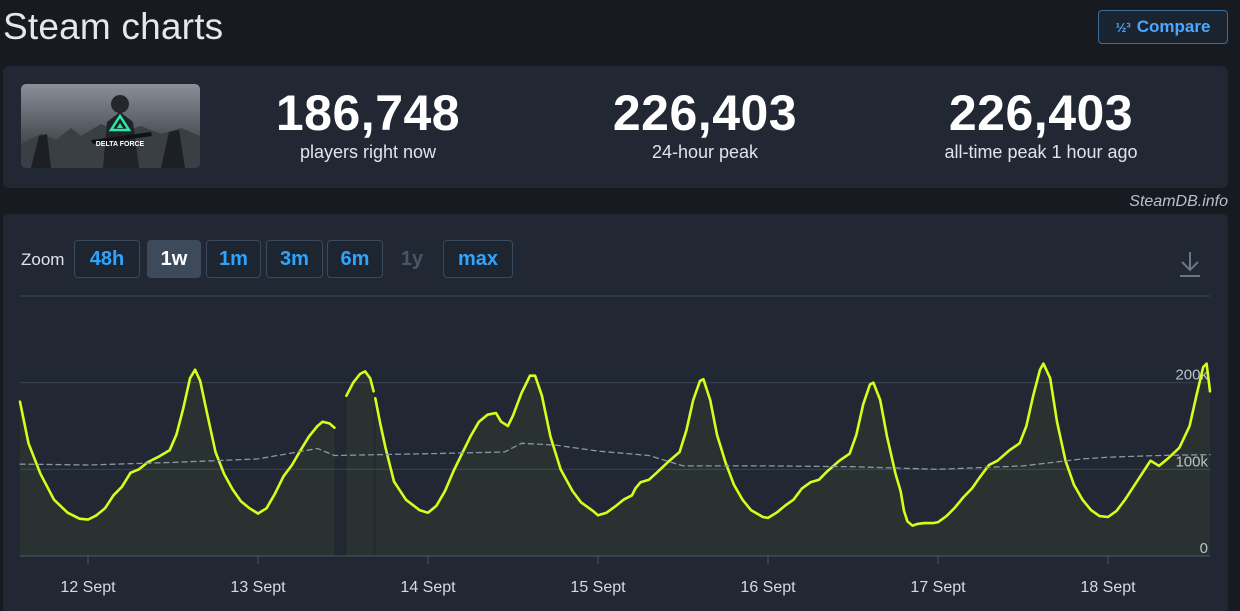 The height and width of the screenshot is (611, 1240). I want to click on game-thumbnail-image: DELTA FORCE, so click(110, 126).